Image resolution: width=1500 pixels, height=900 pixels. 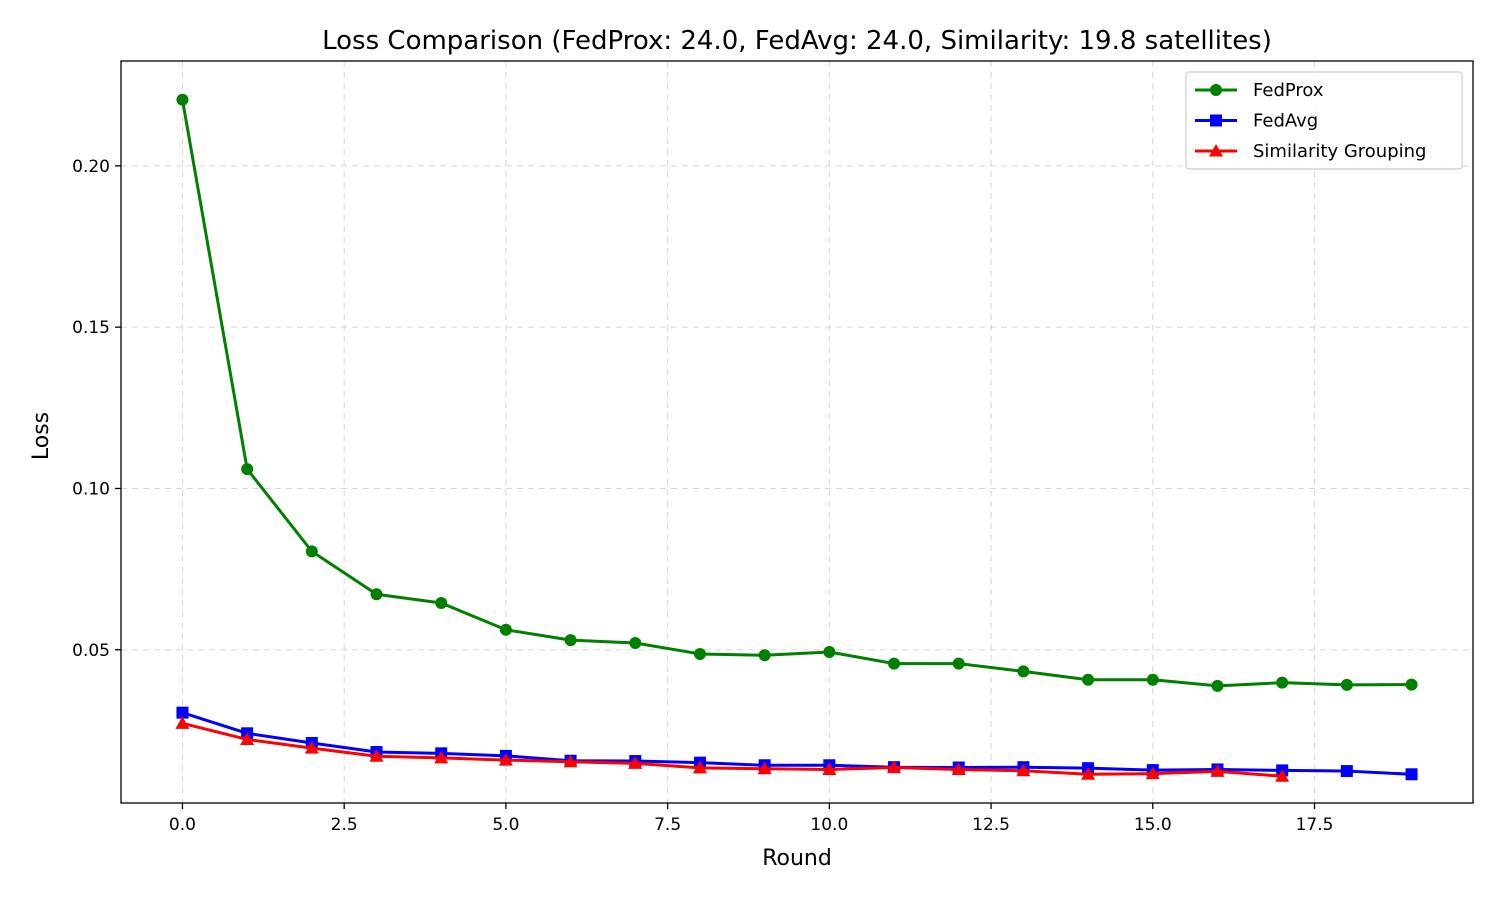 I want to click on fedavg-line, so click(x=796, y=743).